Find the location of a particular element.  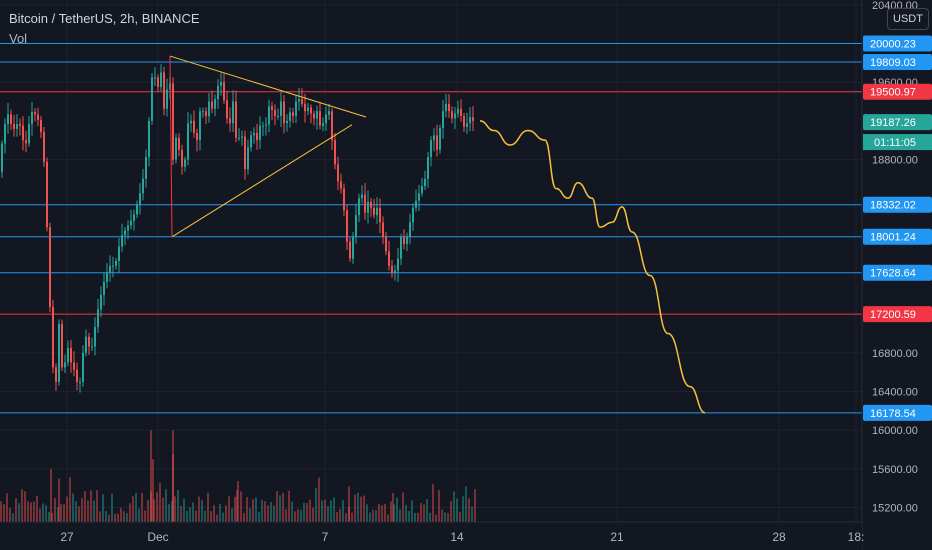

volume-indicator-label: Vol is located at coordinates (18, 38).